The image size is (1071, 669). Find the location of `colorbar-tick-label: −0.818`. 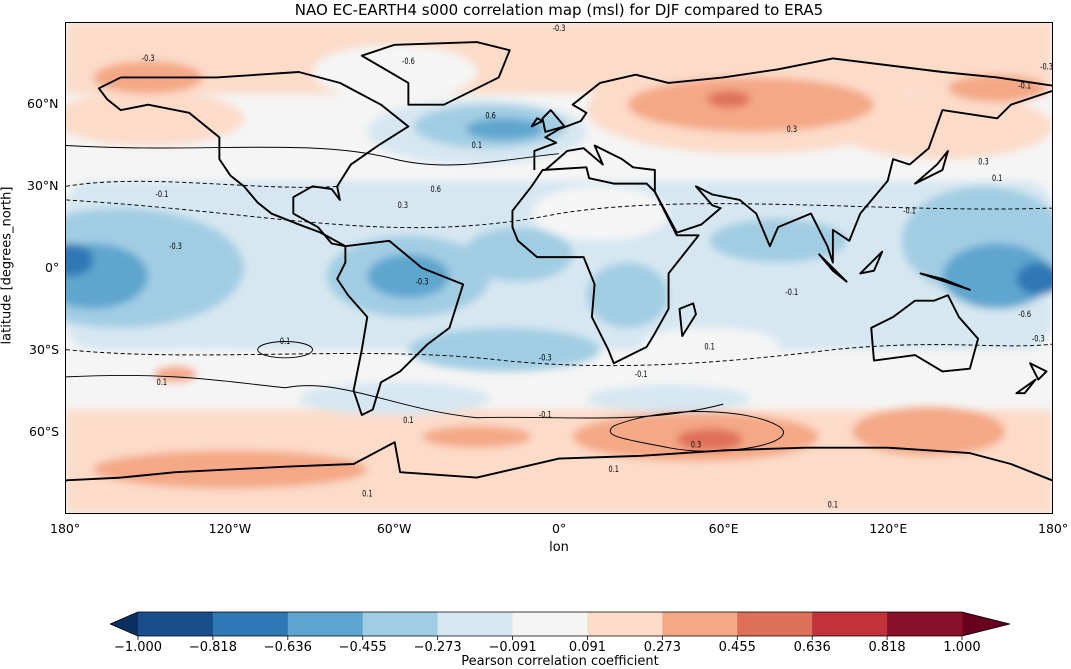

colorbar-tick-label: −0.818 is located at coordinates (212, 647).